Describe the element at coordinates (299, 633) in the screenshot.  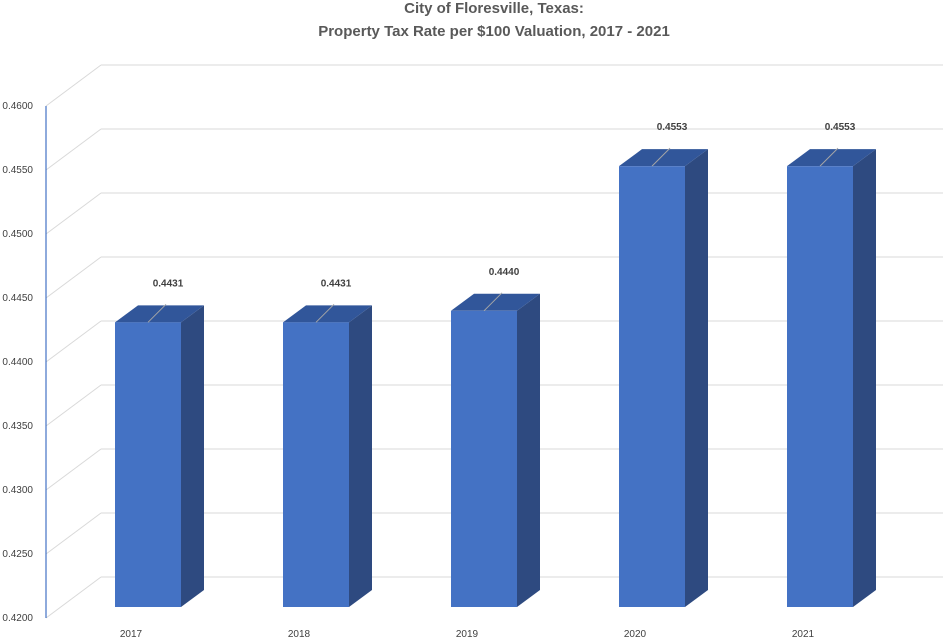
I see `x-tick-label: 2018` at that location.